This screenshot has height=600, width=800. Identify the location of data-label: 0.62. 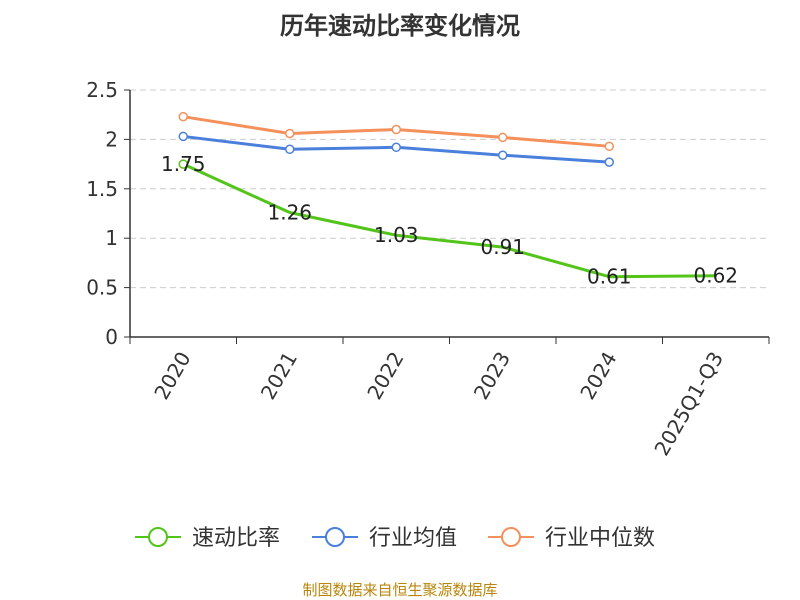
(715, 276).